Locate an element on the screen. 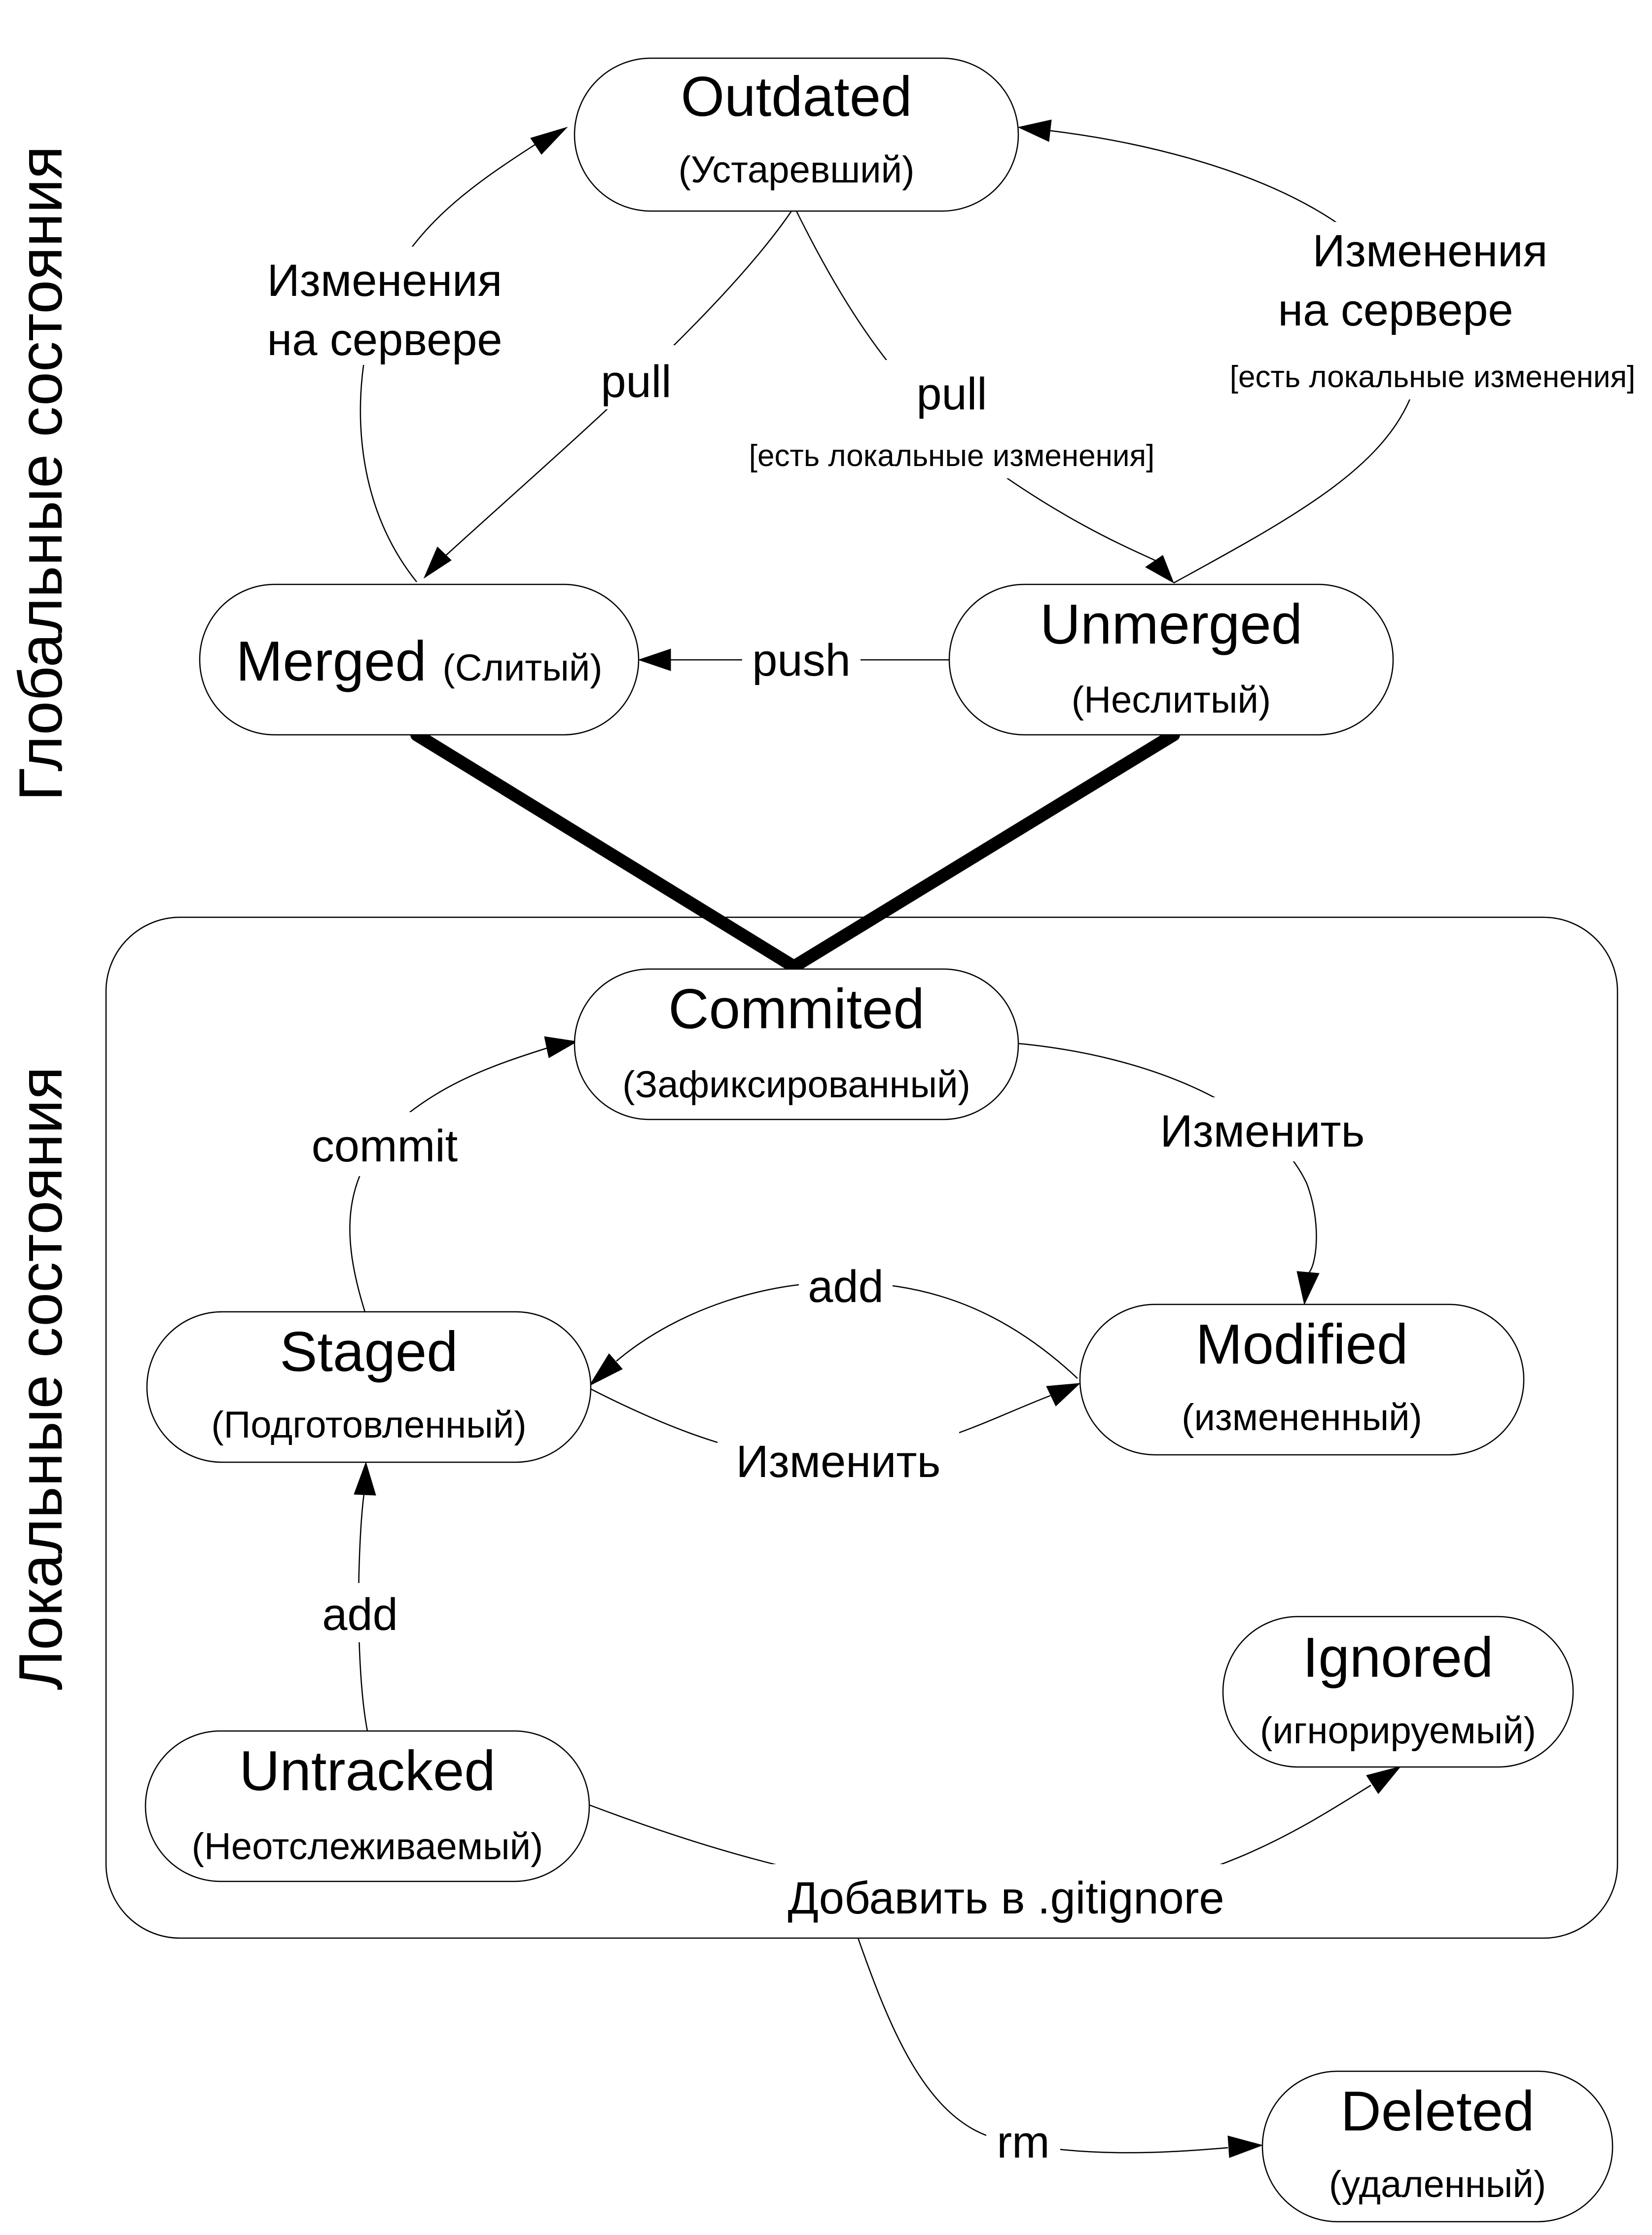 This screenshot has height=2235, width=1652. transition-label: push is located at coordinates (802, 660).